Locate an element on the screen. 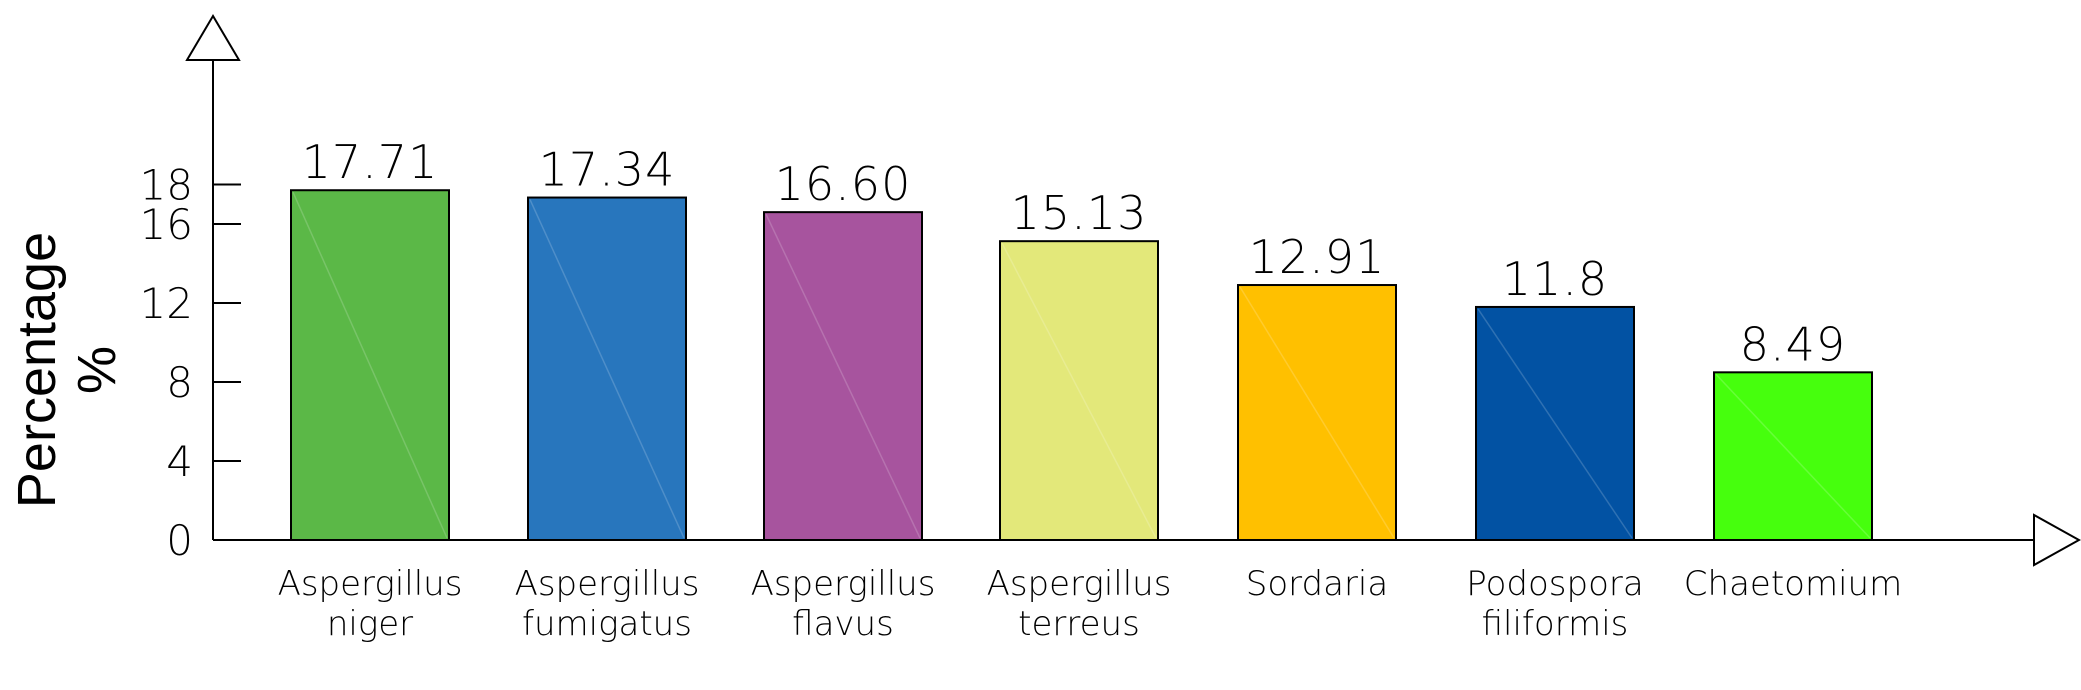 The width and height of the screenshot is (2081, 690). y-tick-label: 12 is located at coordinates (166, 303).